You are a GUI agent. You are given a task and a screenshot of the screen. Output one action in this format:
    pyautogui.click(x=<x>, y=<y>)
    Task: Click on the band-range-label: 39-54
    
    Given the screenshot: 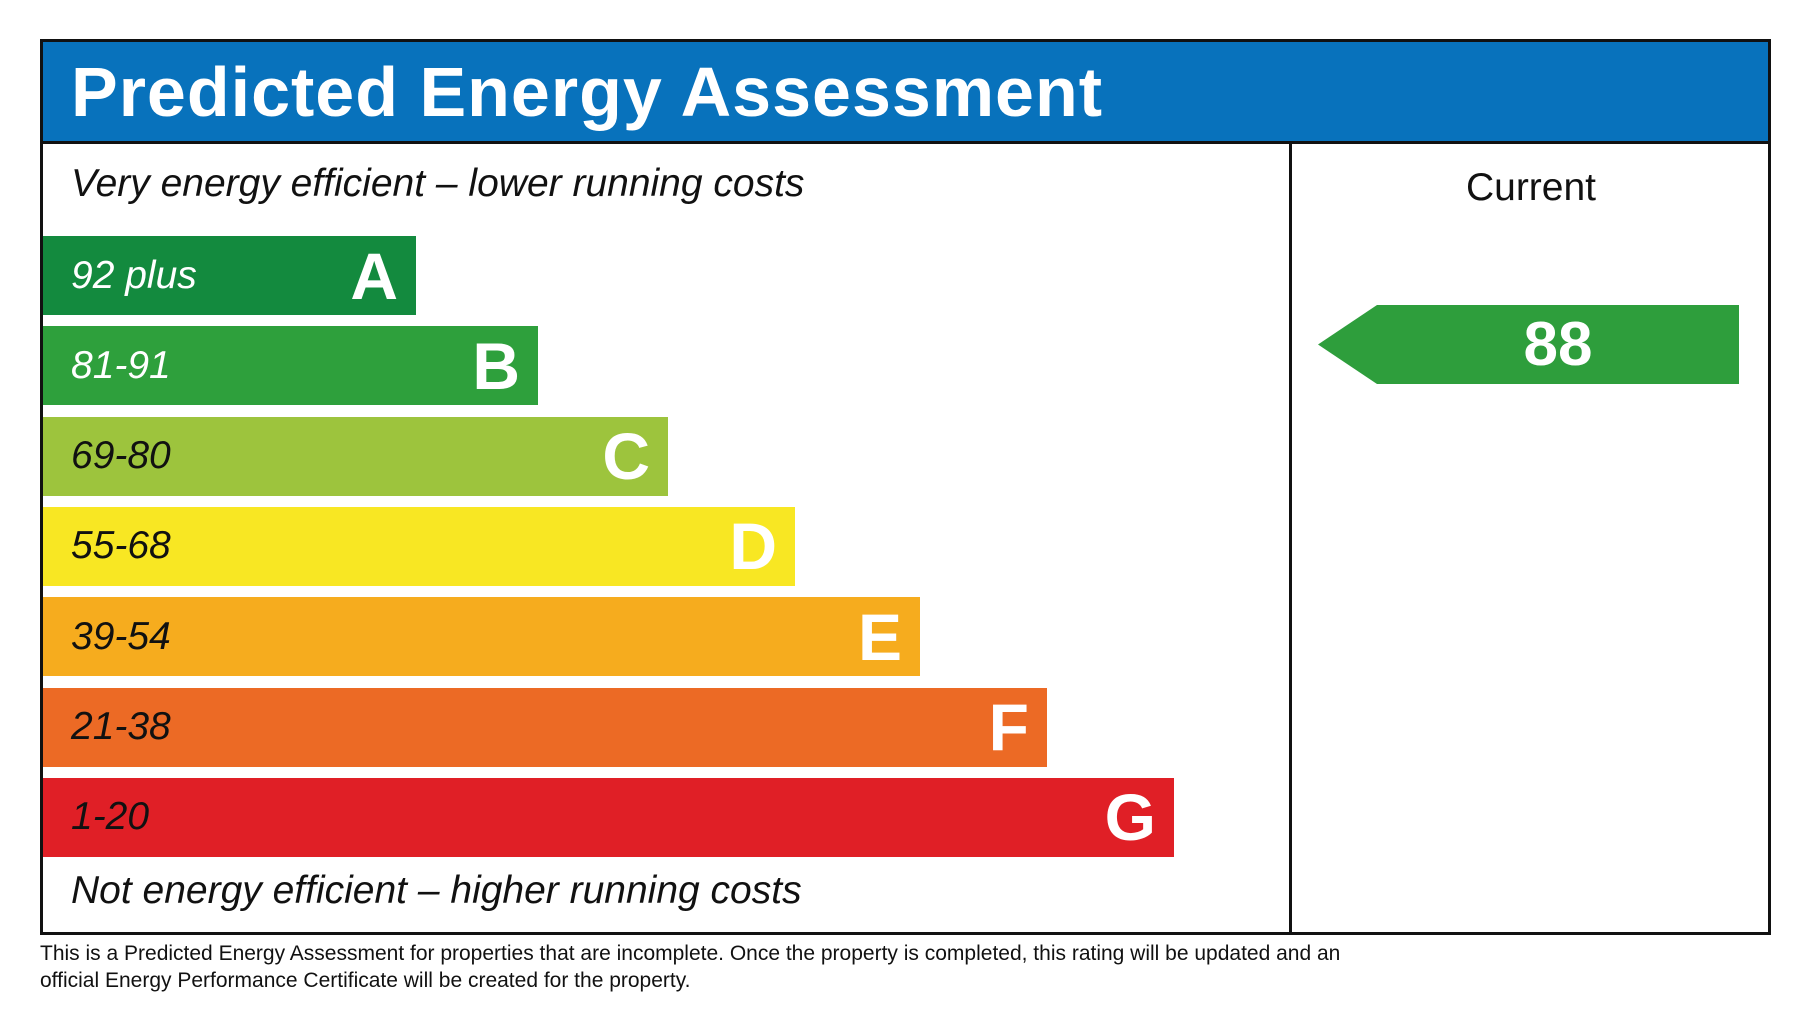 What is the action you would take?
    pyautogui.click(x=121, y=636)
    